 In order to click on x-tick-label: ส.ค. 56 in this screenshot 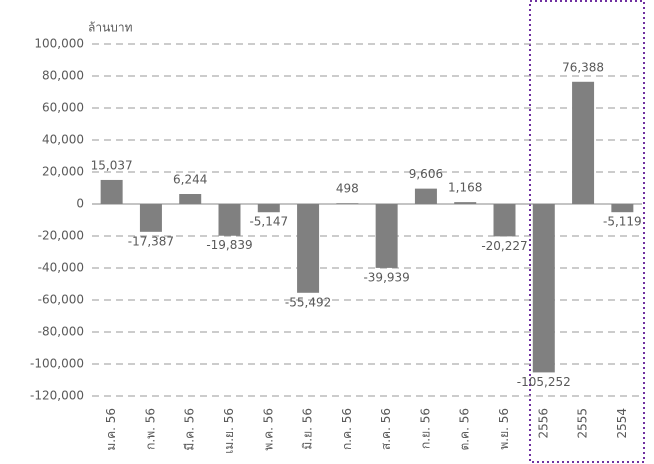, I will do `click(386, 429)`.